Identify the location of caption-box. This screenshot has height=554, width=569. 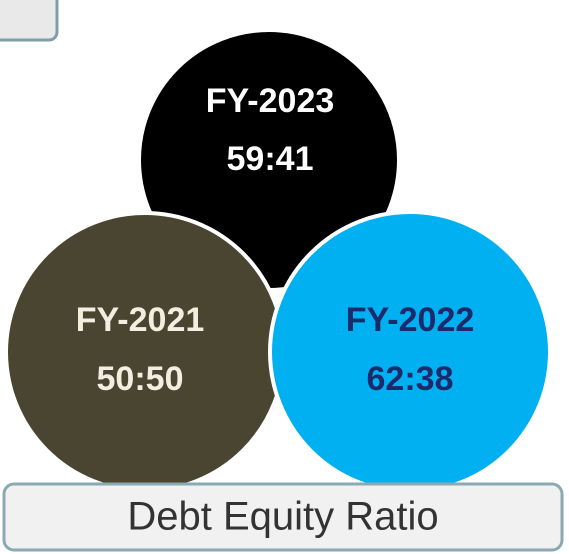
(283, 517).